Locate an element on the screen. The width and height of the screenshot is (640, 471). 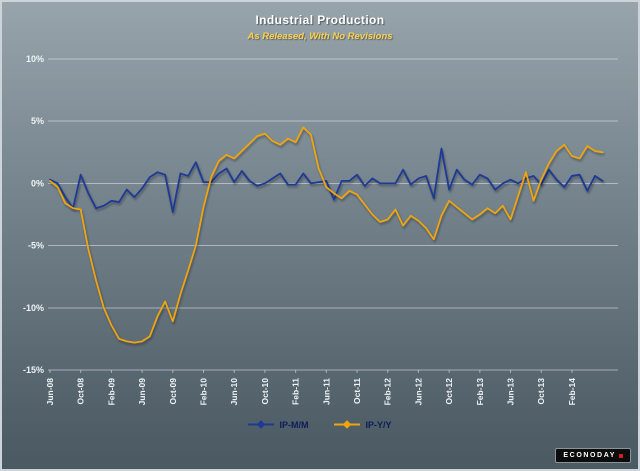
x-axis-label: Feb-13 is located at coordinates (480, 392).